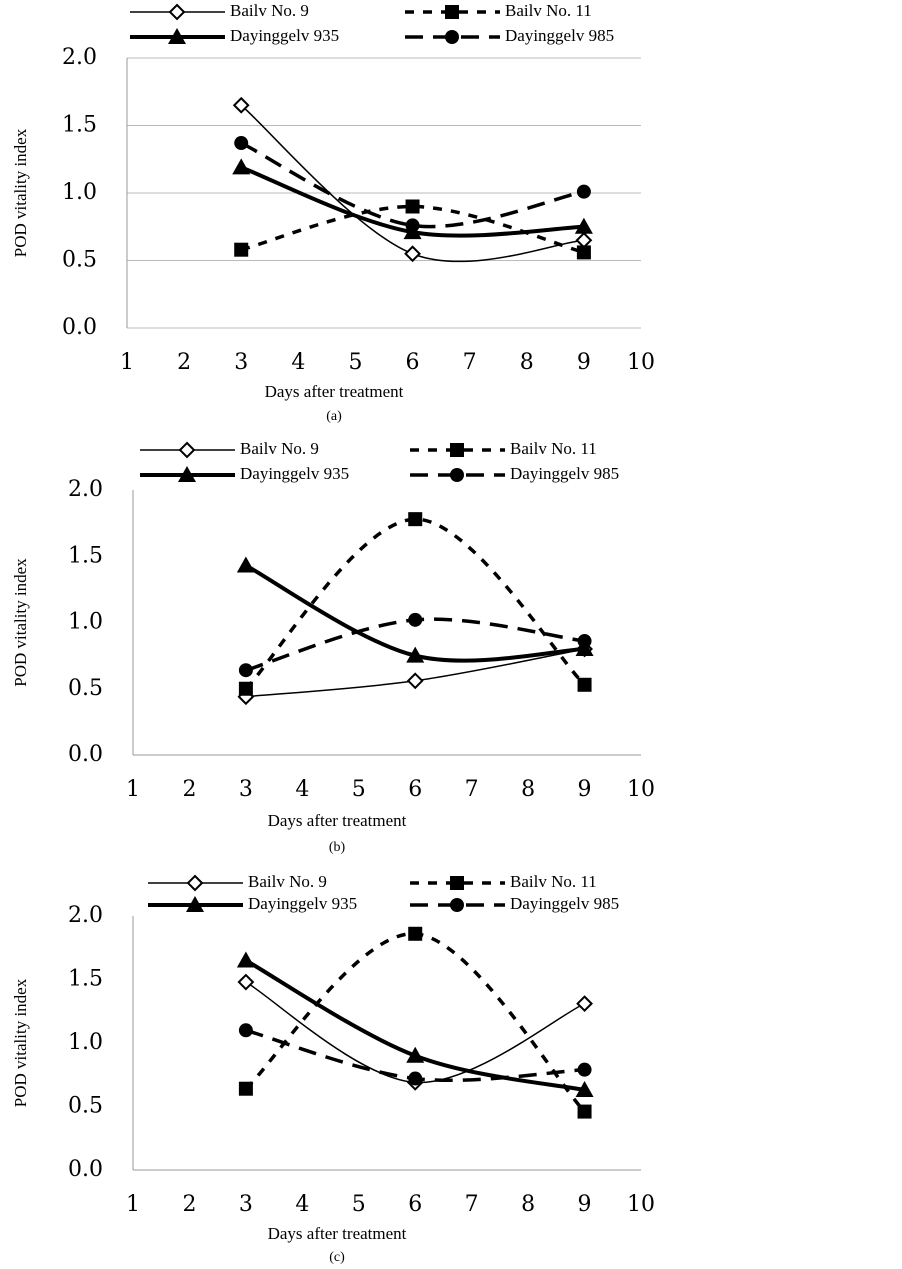  Describe the element at coordinates (337, 1257) in the screenshot. I see `caption: (c)` at that location.